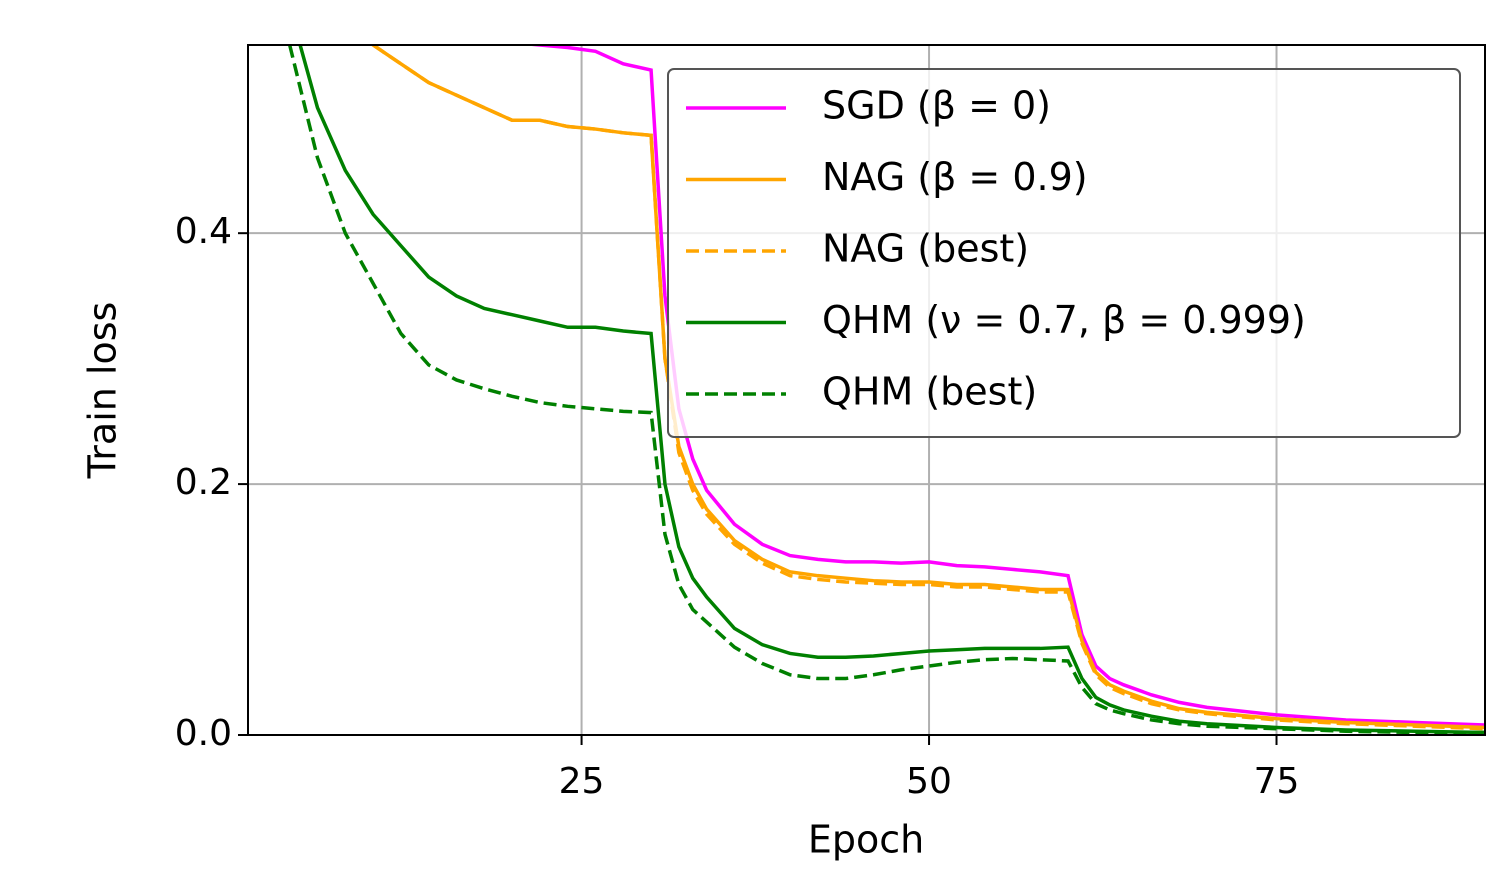  What do you see at coordinates (203, 733) in the screenshot?
I see `y-tick-label: 0.0` at bounding box center [203, 733].